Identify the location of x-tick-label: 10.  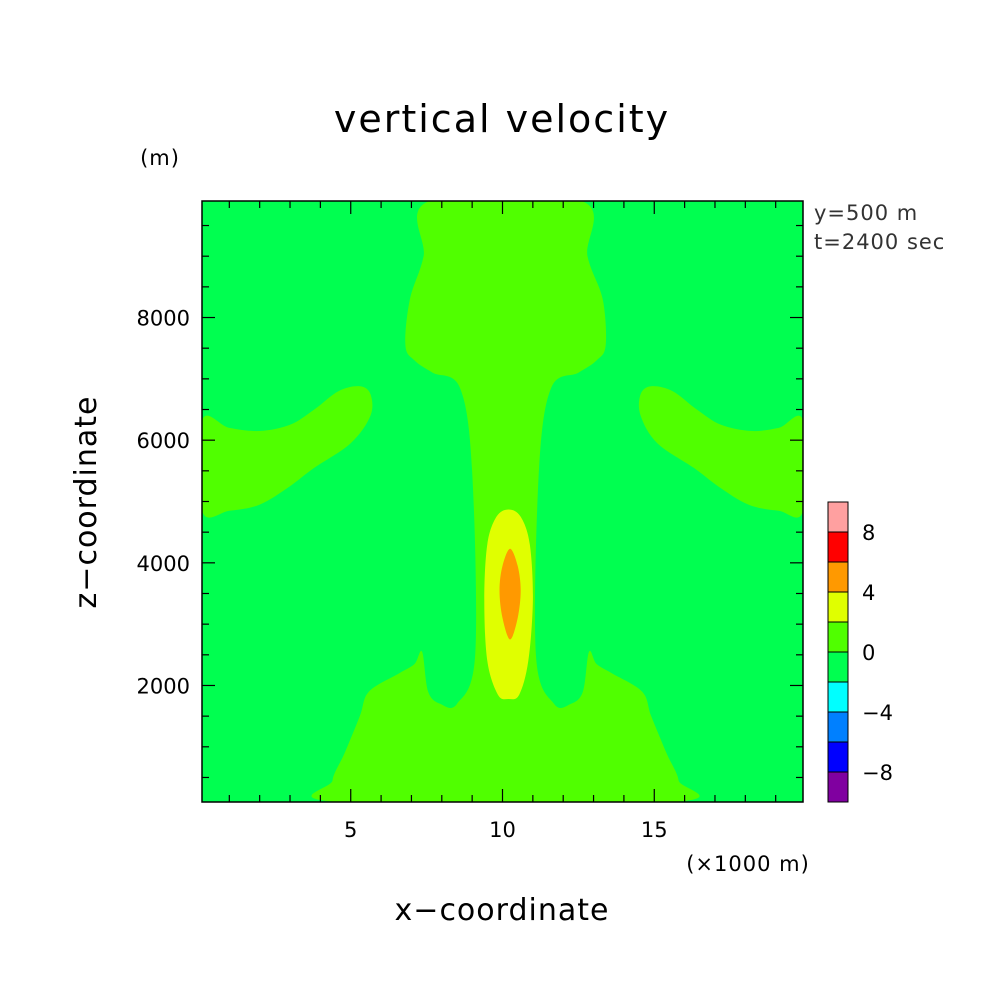
(502, 830).